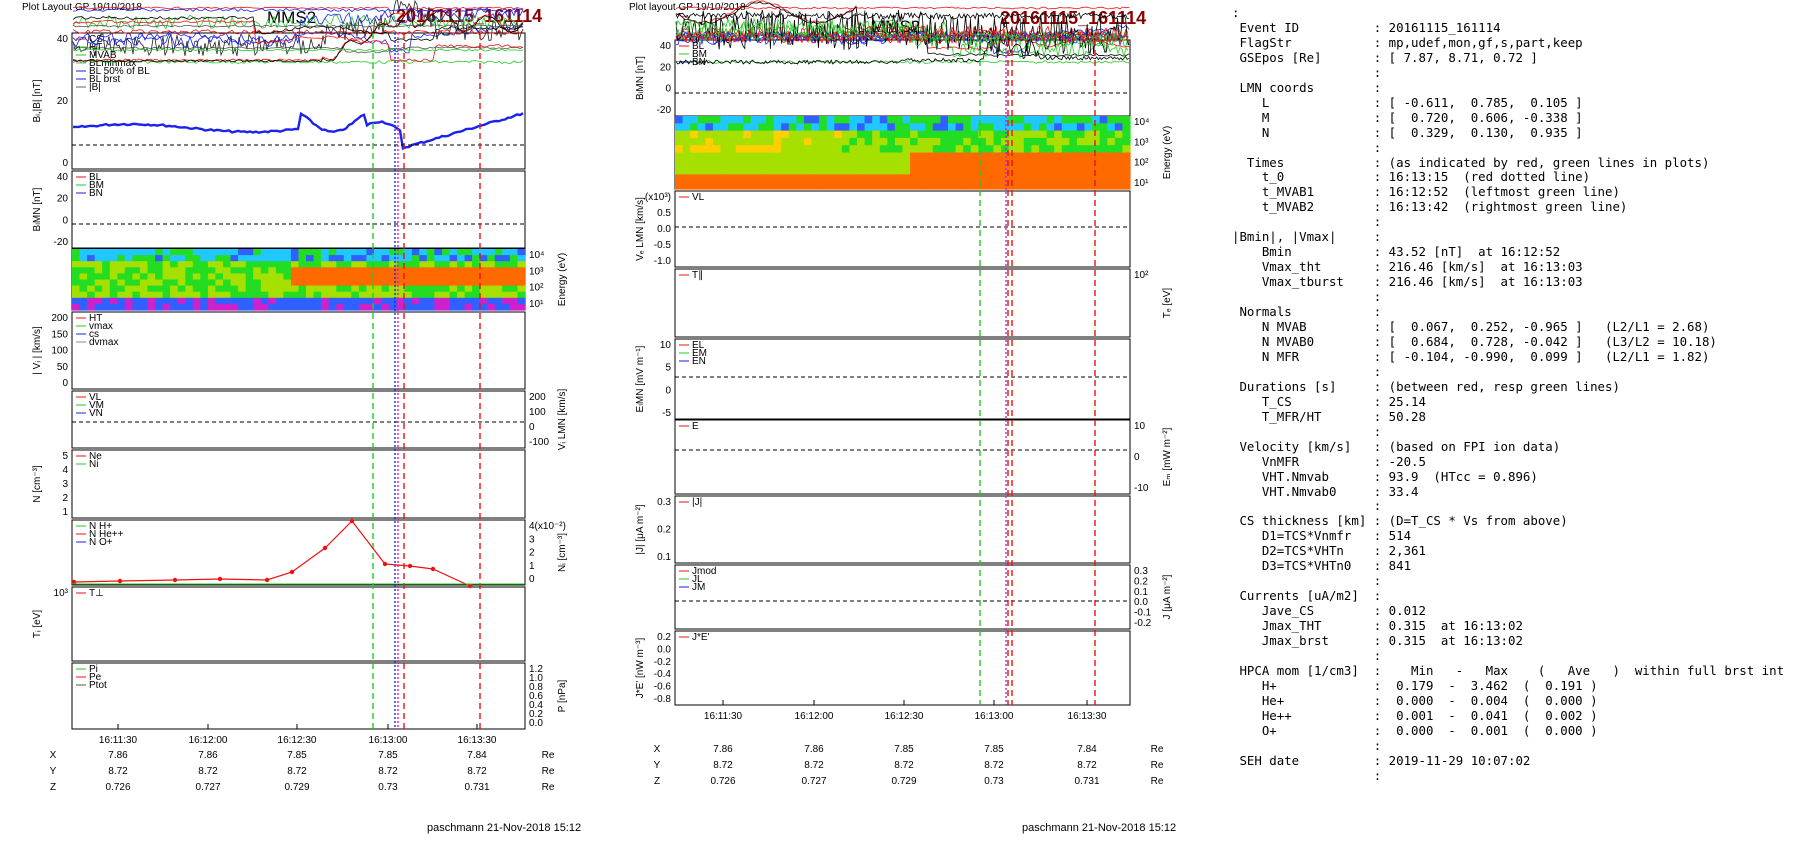 This screenshot has height=841, width=1804. I want to click on coord-row-label: Y, so click(657, 765).